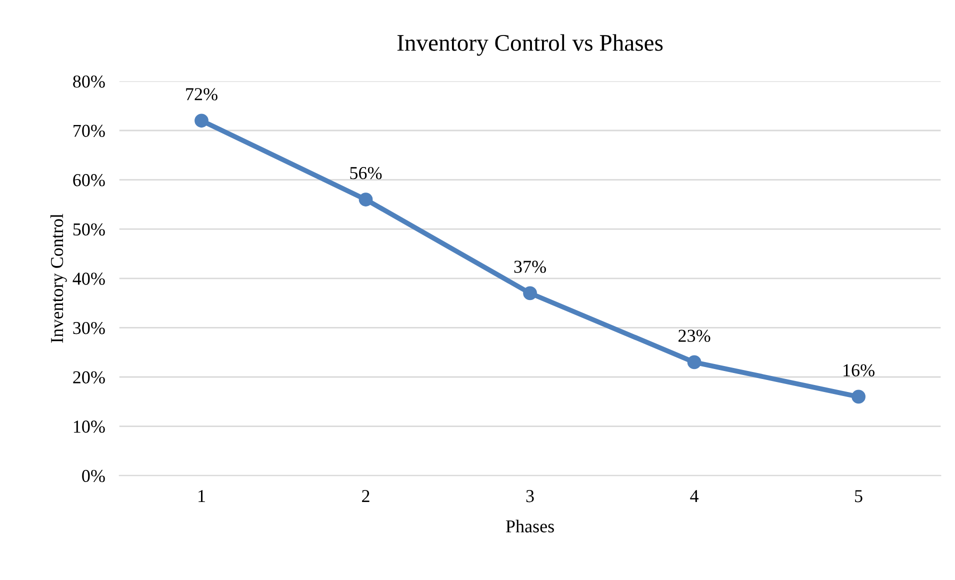  What do you see at coordinates (530, 45) in the screenshot?
I see `chart-title: Inventory Control vs Phases` at bounding box center [530, 45].